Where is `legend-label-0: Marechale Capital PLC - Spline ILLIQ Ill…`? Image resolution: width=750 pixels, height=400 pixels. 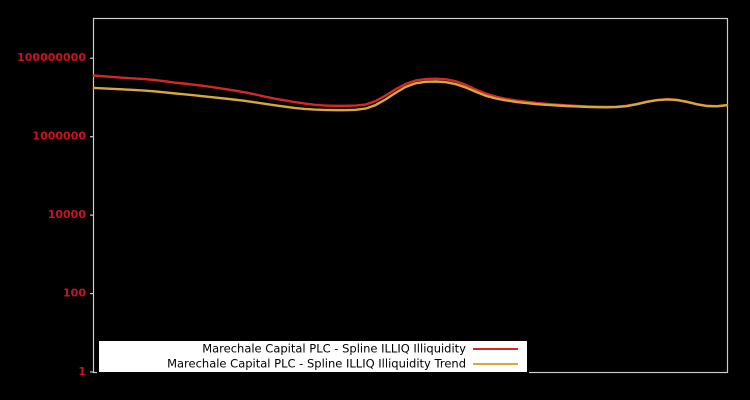 legend-label-0: Marechale Capital PLC - Spline ILLIQ Ill… is located at coordinates (334, 349).